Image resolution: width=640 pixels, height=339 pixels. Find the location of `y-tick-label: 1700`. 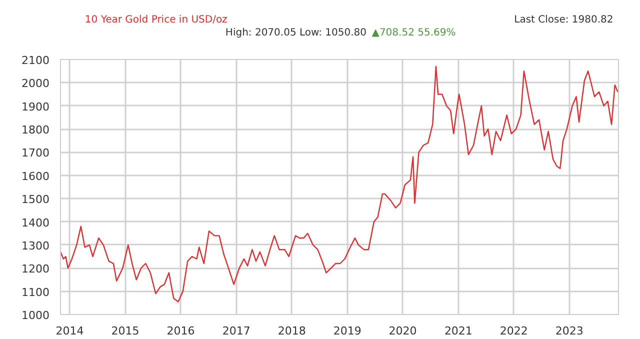

y-tick-label: 1700 is located at coordinates (36, 153).